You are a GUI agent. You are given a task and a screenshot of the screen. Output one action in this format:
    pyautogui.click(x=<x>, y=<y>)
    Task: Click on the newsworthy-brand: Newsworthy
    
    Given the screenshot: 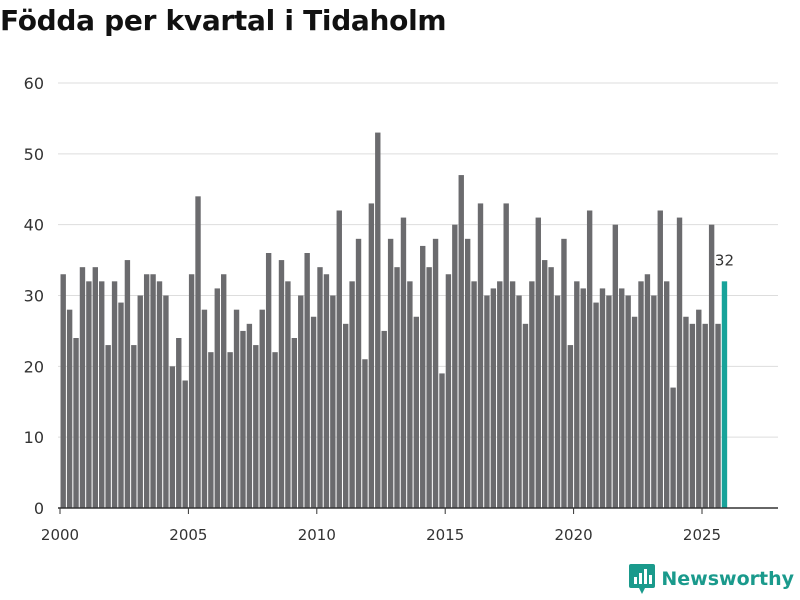 What is the action you would take?
    pyautogui.click(x=711, y=579)
    